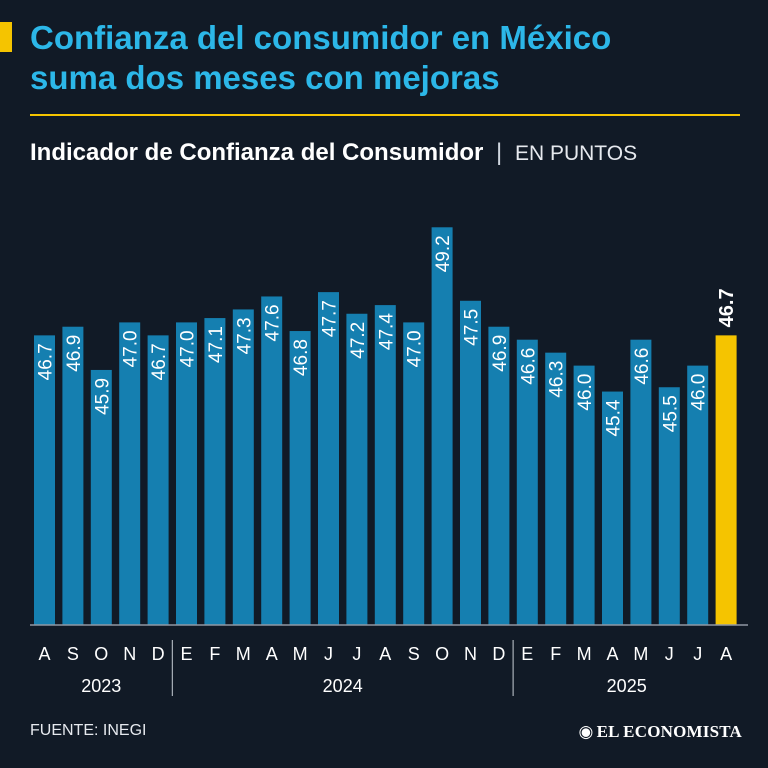 This screenshot has width=768, height=768. Describe the element at coordinates (576, 153) in the screenshot. I see `chart-unit: EN PUNTOS` at that location.